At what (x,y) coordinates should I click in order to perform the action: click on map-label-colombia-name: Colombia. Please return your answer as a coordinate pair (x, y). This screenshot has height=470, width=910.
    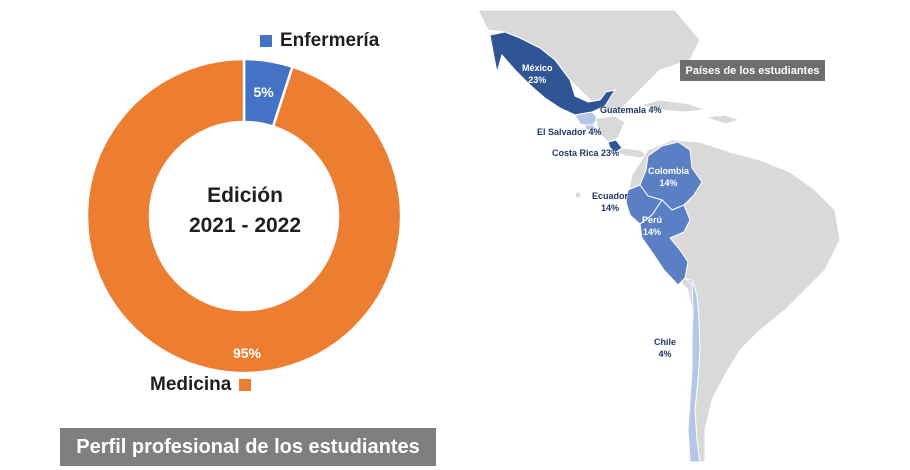
    Looking at the image, I should click on (669, 171).